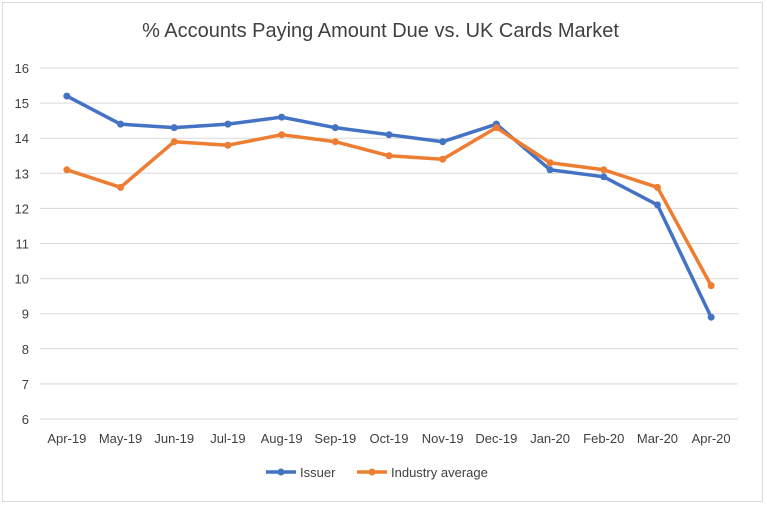  I want to click on x-tick-label: Jan-20, so click(550, 438).